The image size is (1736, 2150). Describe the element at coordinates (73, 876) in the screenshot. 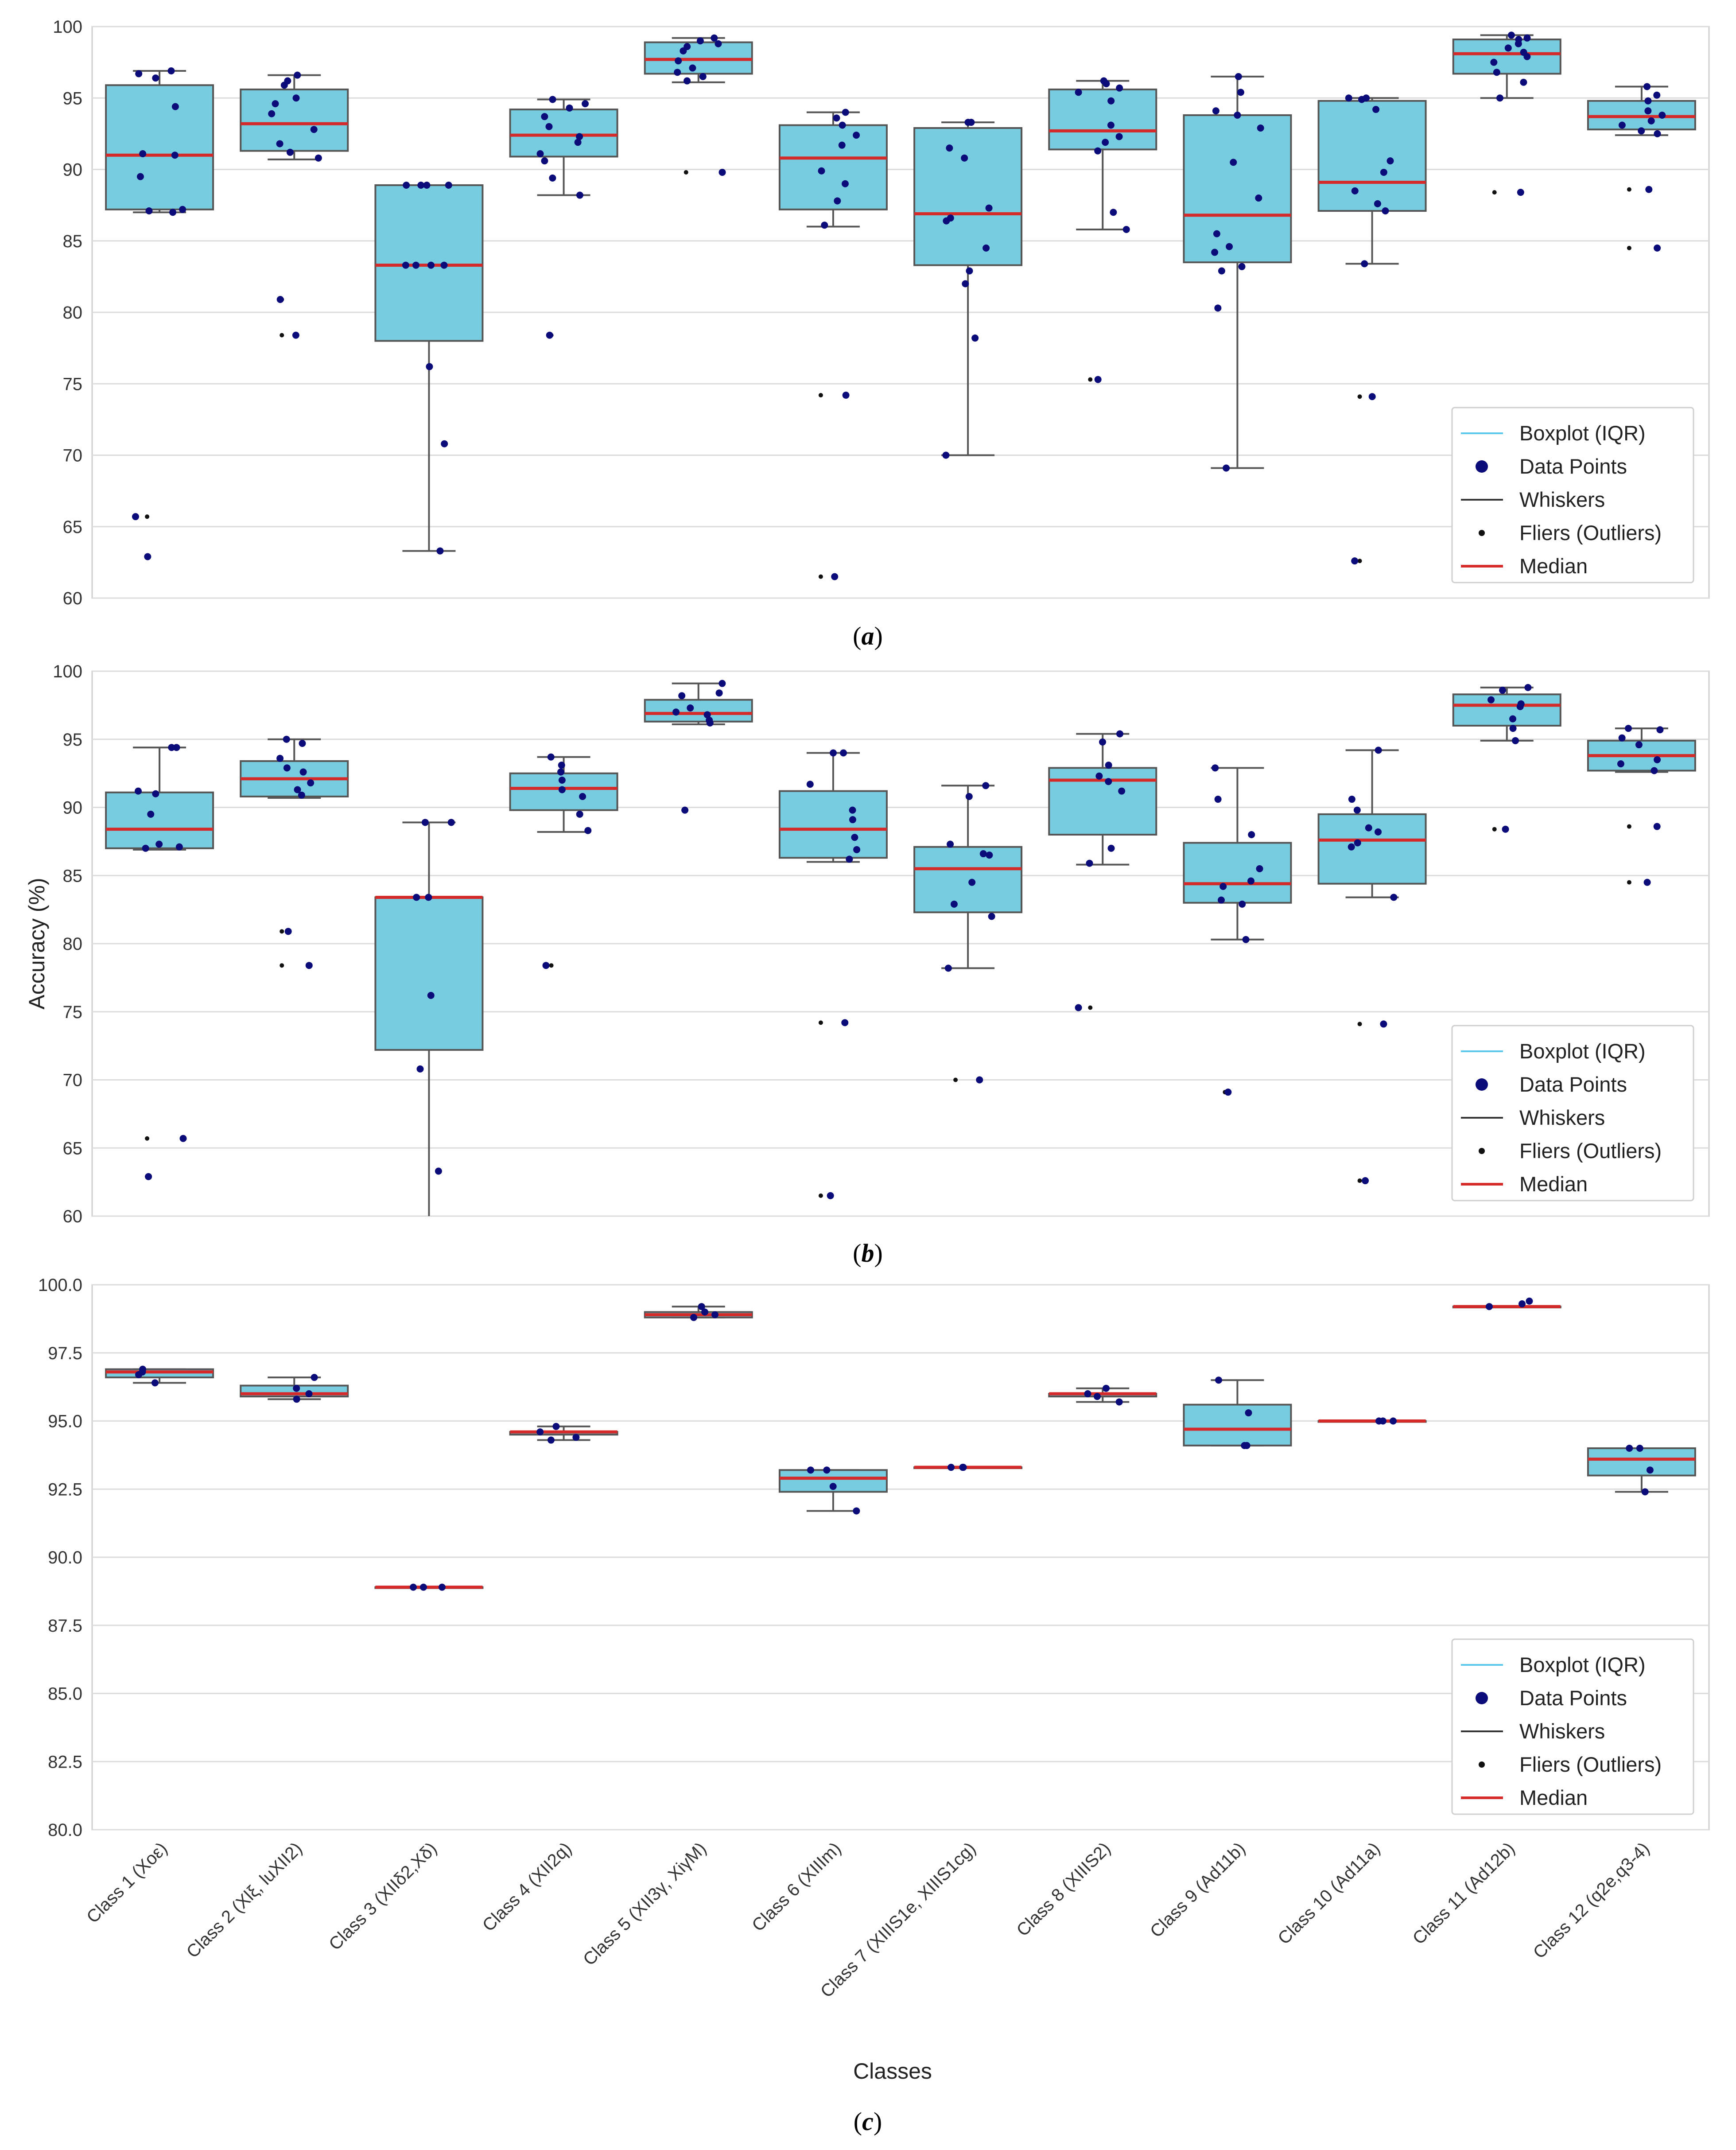

I see `y-tick-label: 85` at that location.